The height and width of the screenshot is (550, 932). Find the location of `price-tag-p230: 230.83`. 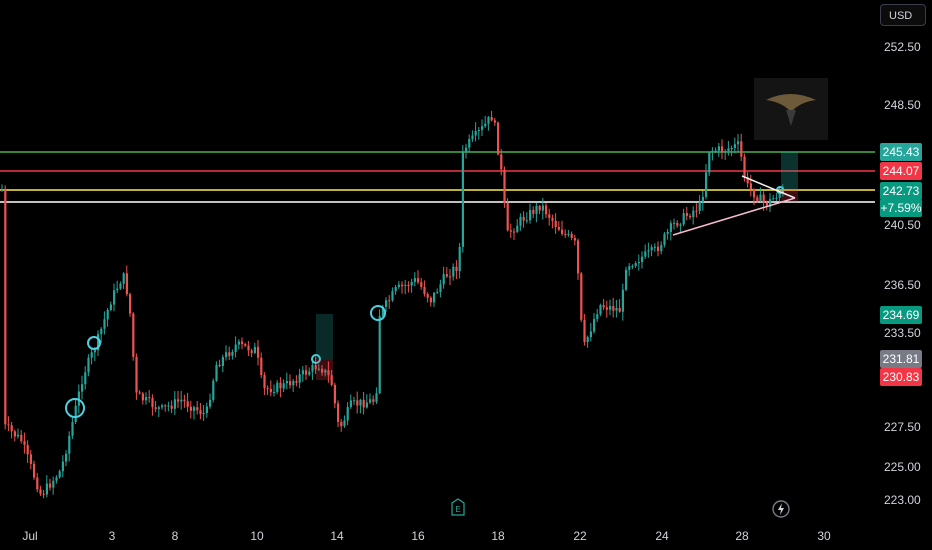

price-tag-p230: 230.83 is located at coordinates (901, 377).